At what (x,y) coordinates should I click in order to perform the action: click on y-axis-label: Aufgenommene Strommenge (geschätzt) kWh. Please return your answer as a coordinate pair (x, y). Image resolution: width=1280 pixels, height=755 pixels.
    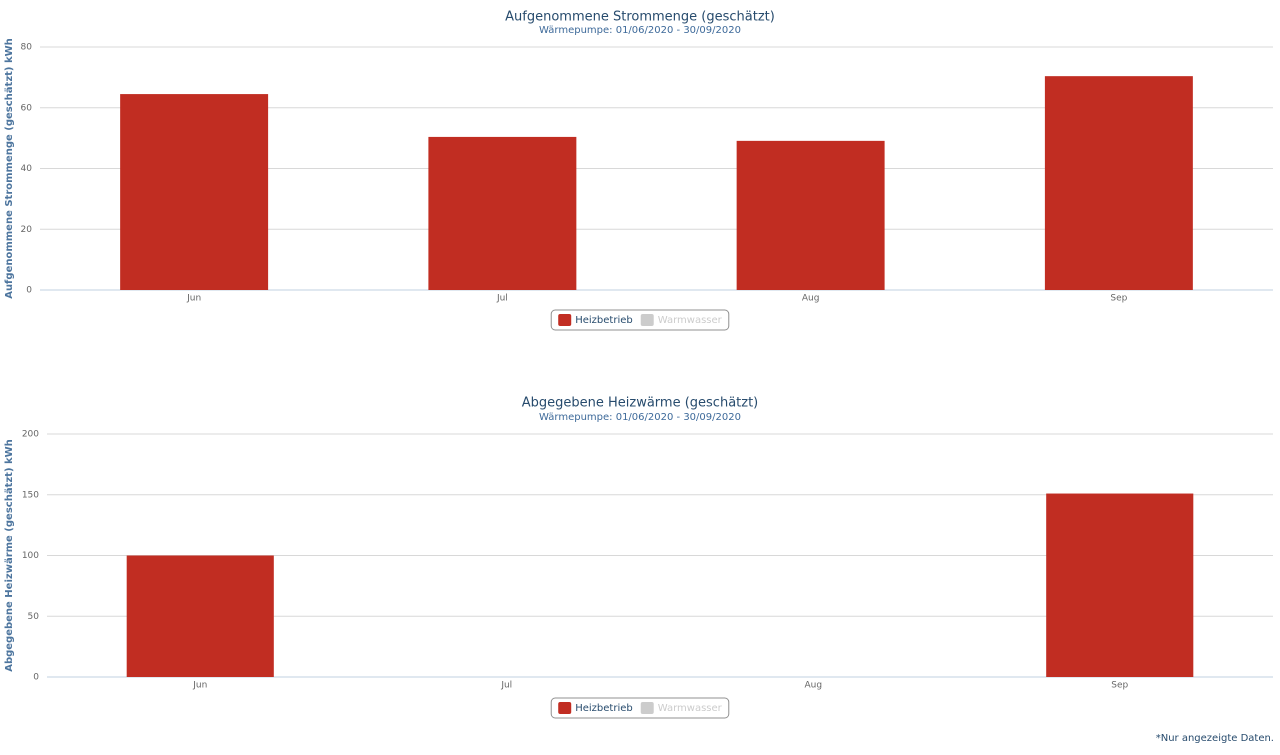
    Looking at the image, I should click on (9, 168).